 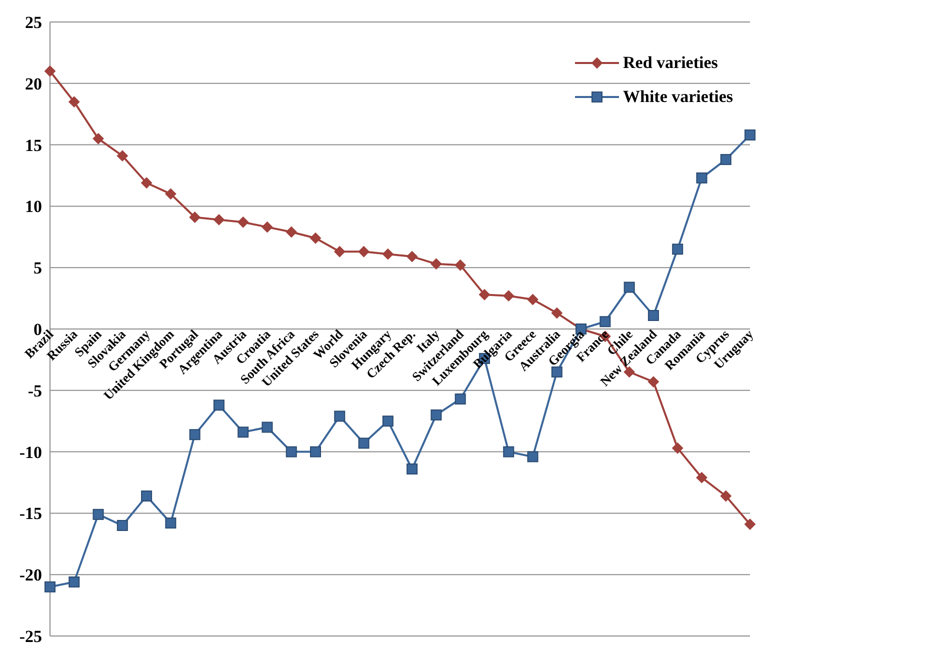 I want to click on y-tick-label: -5, so click(x=35, y=390).